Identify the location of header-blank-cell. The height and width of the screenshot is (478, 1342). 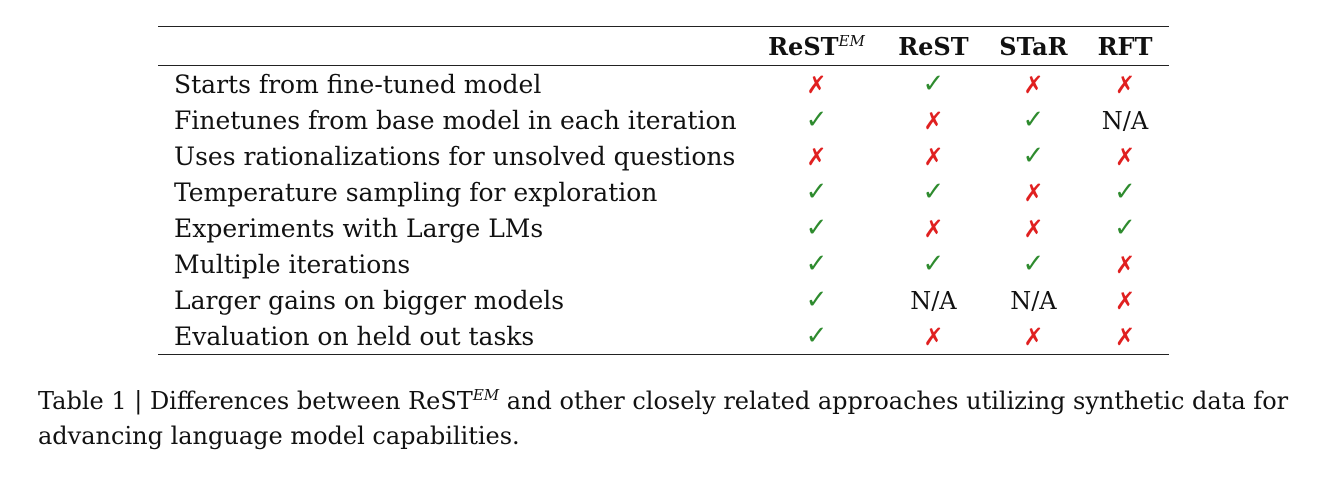
(455, 46).